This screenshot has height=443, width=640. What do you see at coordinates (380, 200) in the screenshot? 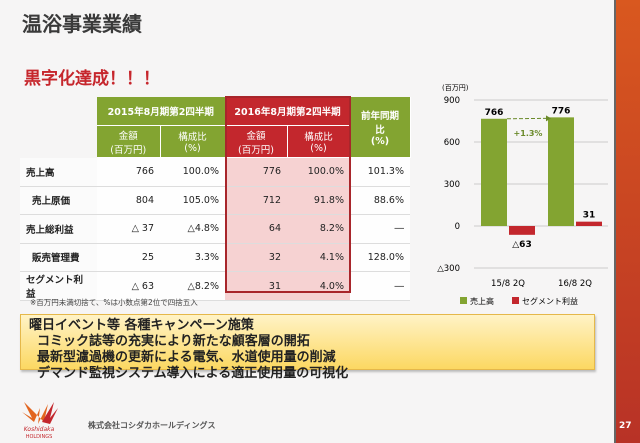
I see `cell-yoy: 88.6%` at bounding box center [380, 200].